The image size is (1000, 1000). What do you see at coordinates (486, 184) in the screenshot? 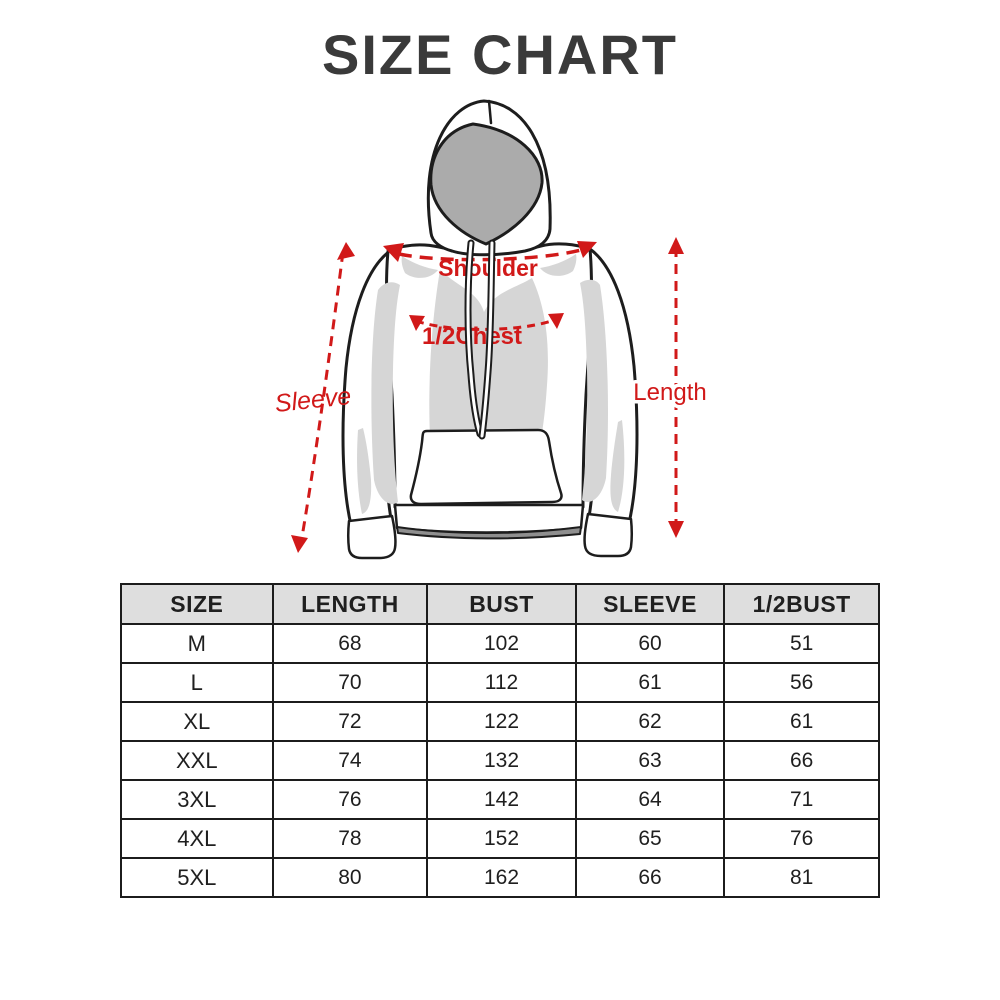
I see `hood-opening` at bounding box center [486, 184].